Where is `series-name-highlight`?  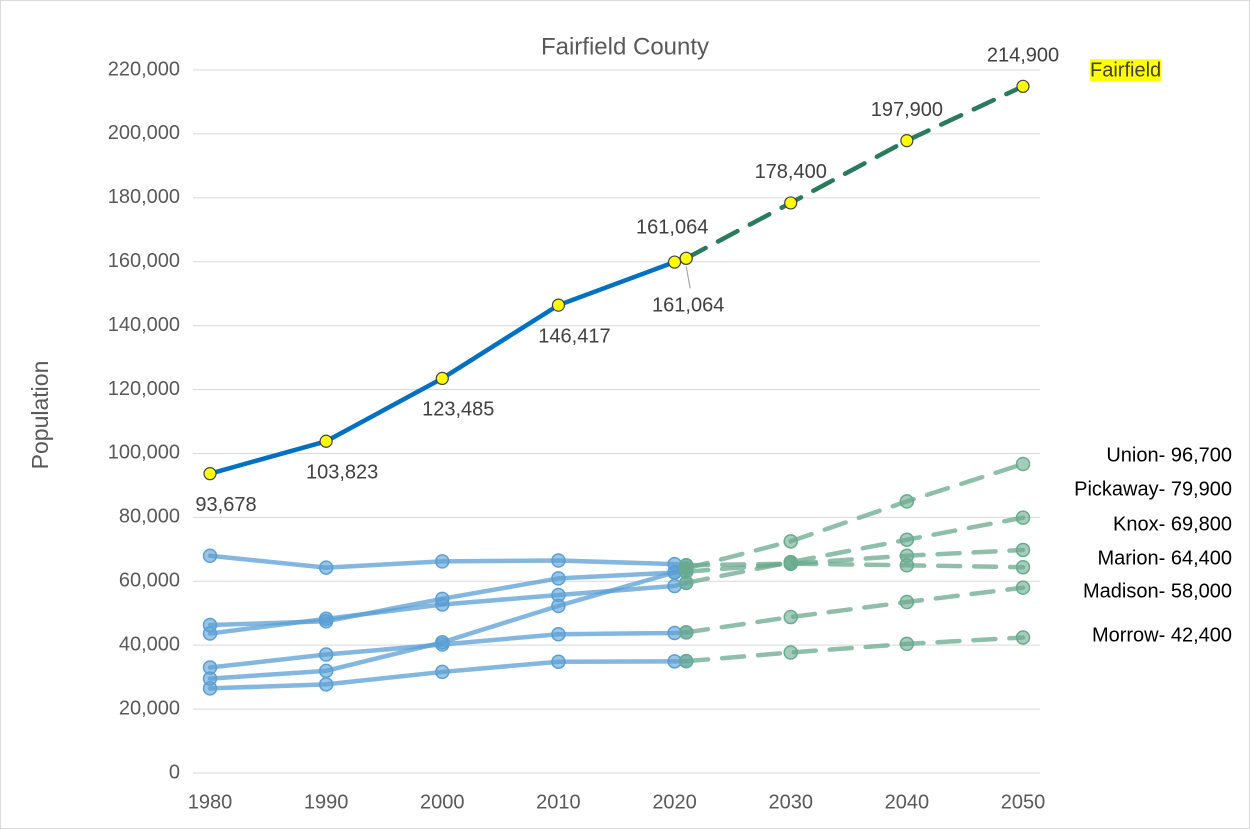
series-name-highlight is located at coordinates (1126, 70).